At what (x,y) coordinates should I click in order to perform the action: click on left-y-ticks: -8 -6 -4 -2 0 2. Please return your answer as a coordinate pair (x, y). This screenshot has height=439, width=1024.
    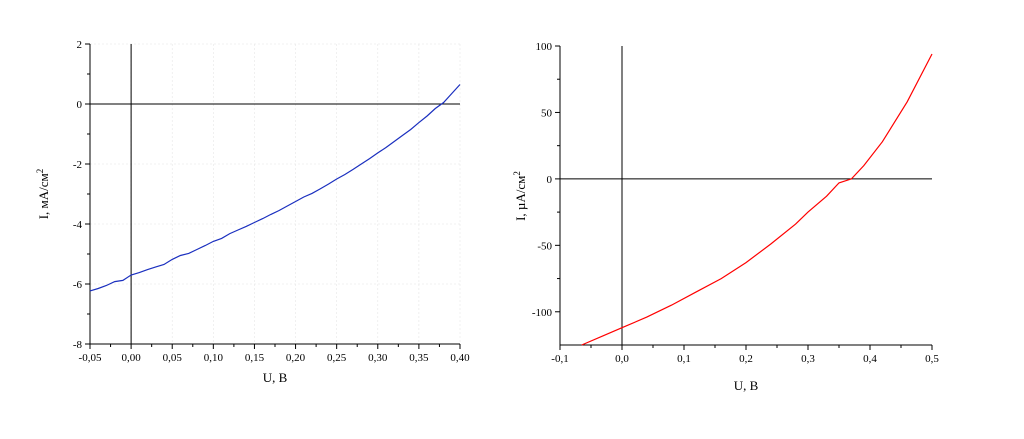
    Looking at the image, I should click on (81, 195).